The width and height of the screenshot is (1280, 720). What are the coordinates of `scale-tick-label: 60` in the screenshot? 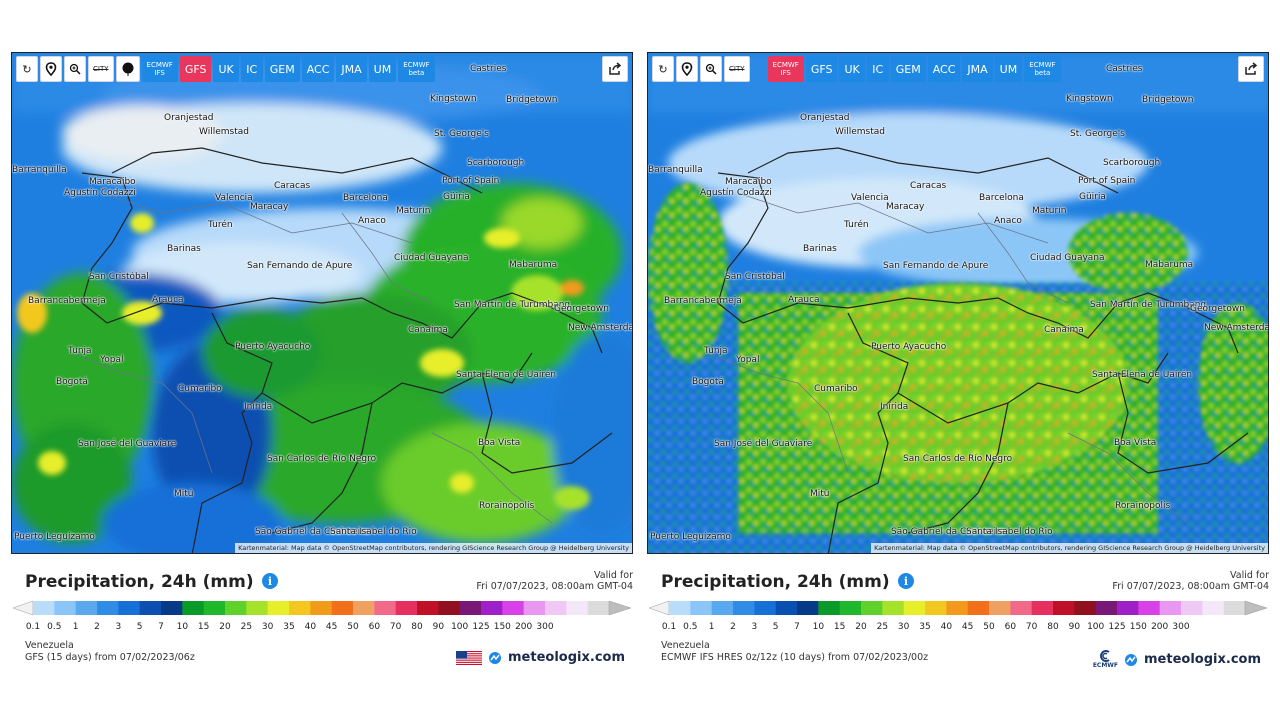 It's located at (1010, 627).